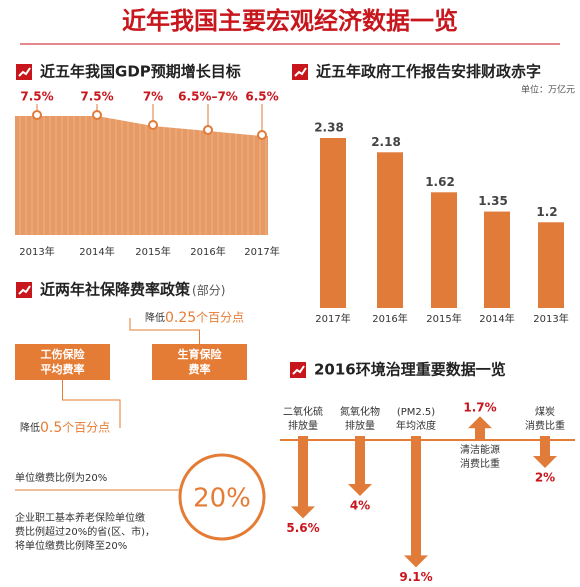  Describe the element at coordinates (416, 412) in the screenshot. I see `category-label: (PM2.5)` at that location.